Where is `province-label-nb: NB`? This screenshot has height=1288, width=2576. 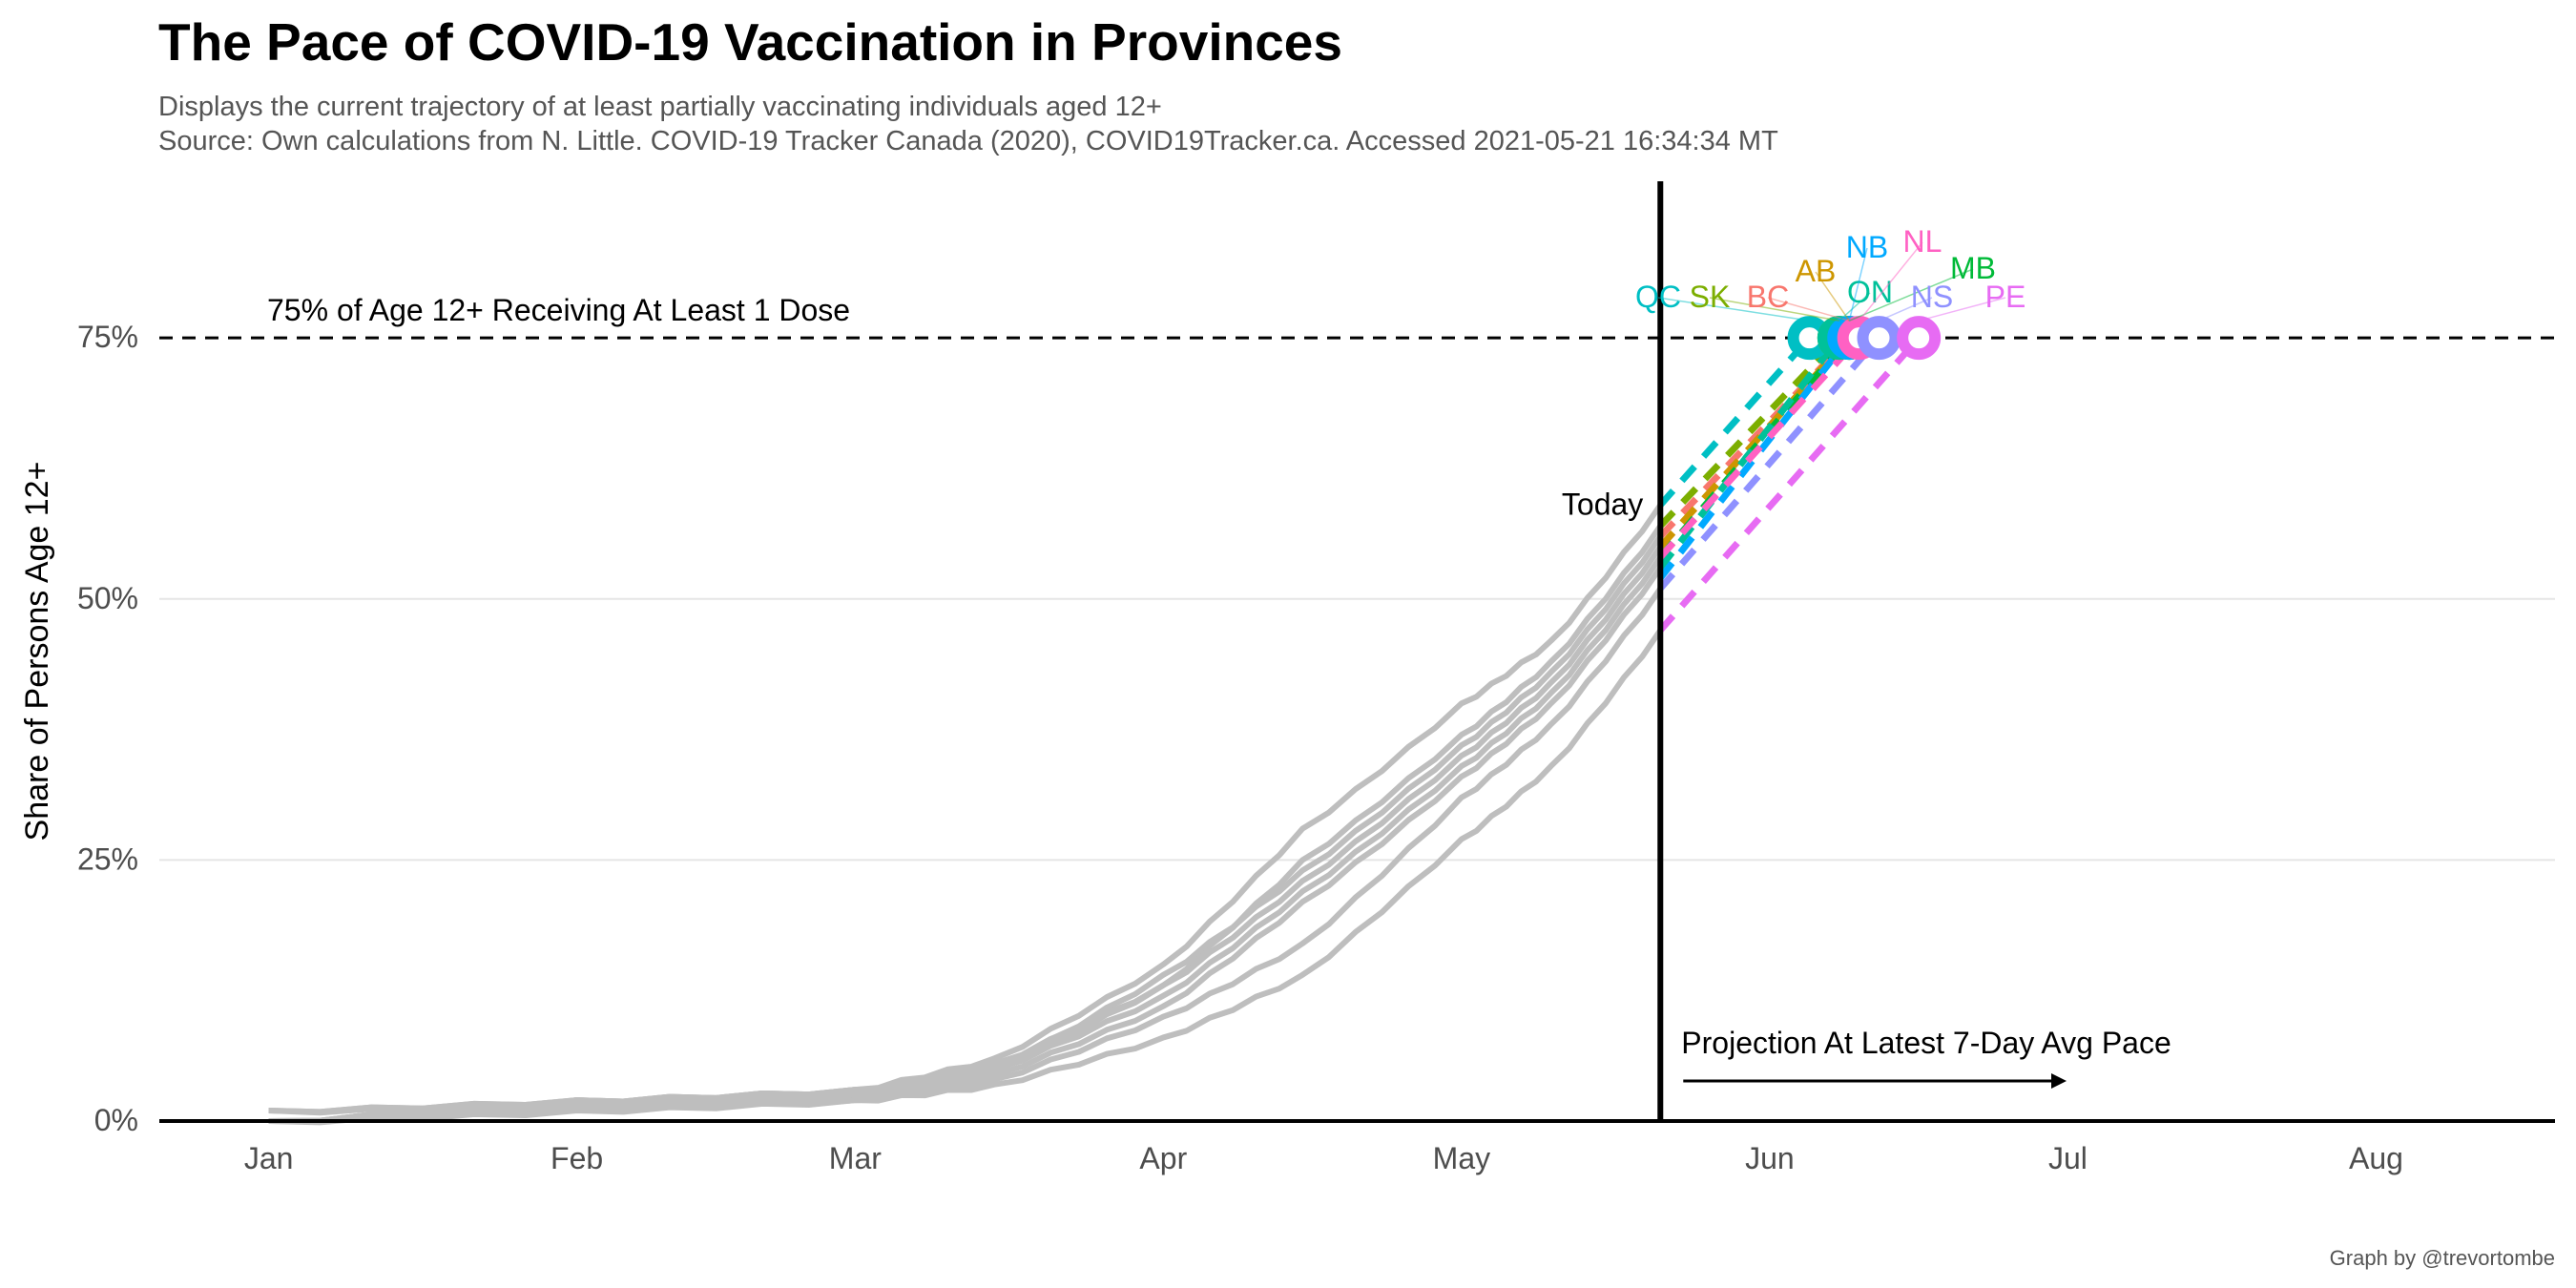 province-label-nb: NB is located at coordinates (1867, 247).